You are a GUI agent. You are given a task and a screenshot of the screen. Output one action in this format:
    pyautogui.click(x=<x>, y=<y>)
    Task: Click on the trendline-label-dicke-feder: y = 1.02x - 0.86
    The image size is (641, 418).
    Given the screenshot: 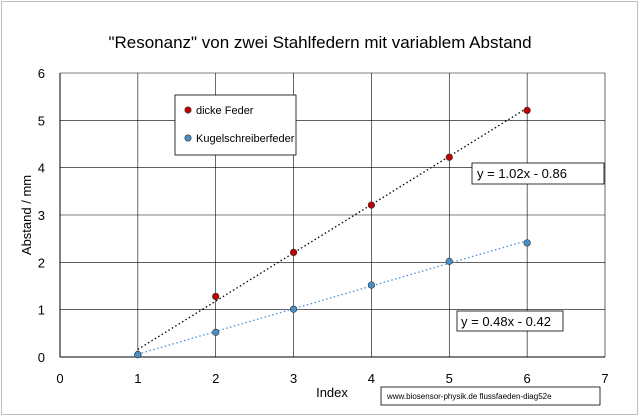 What is the action you would take?
    pyautogui.click(x=538, y=173)
    